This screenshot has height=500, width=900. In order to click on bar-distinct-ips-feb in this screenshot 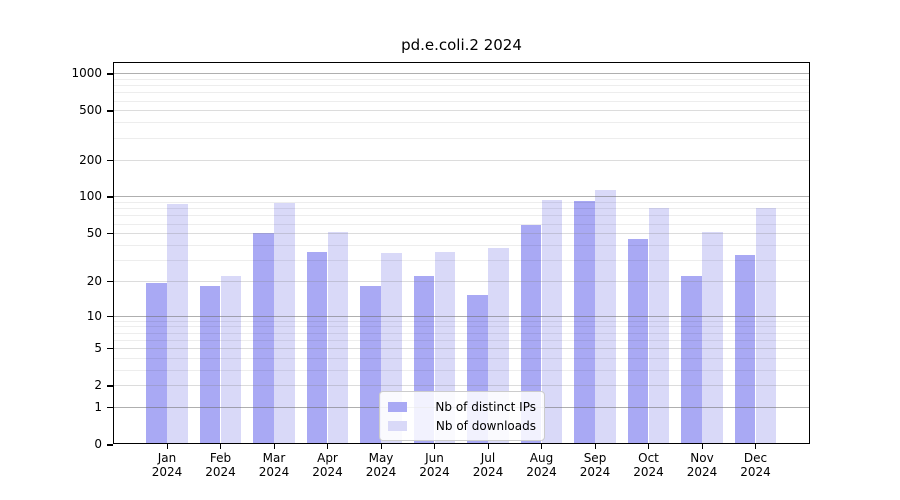, I will do `click(209, 365)`.